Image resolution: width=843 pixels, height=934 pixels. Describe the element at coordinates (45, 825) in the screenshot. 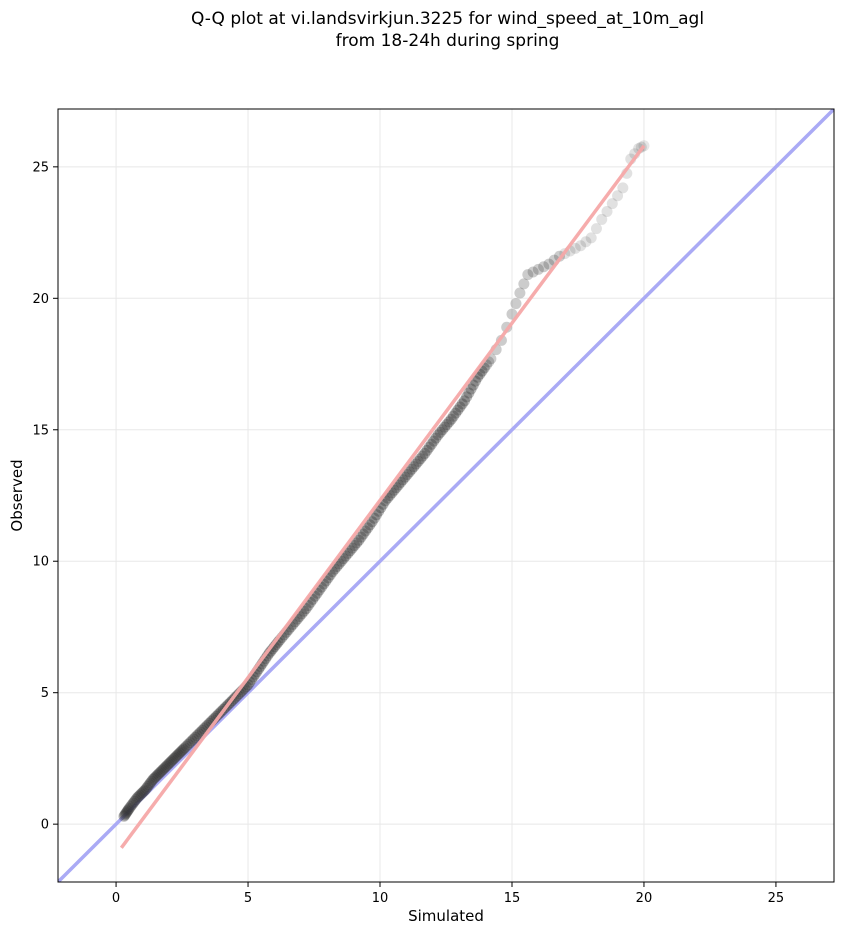

I see `y-tick-label: 0` at that location.